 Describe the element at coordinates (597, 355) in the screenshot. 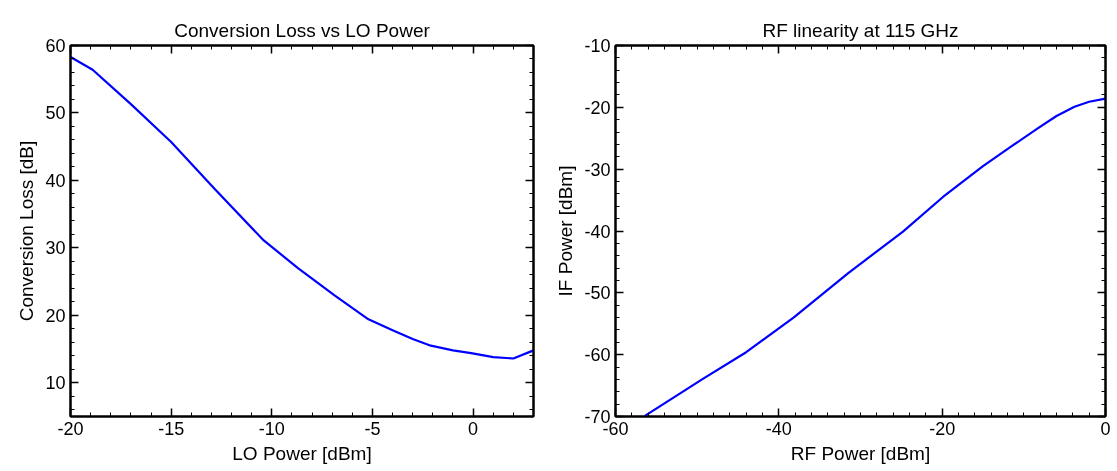

I see `y-tick-label: -60` at that location.